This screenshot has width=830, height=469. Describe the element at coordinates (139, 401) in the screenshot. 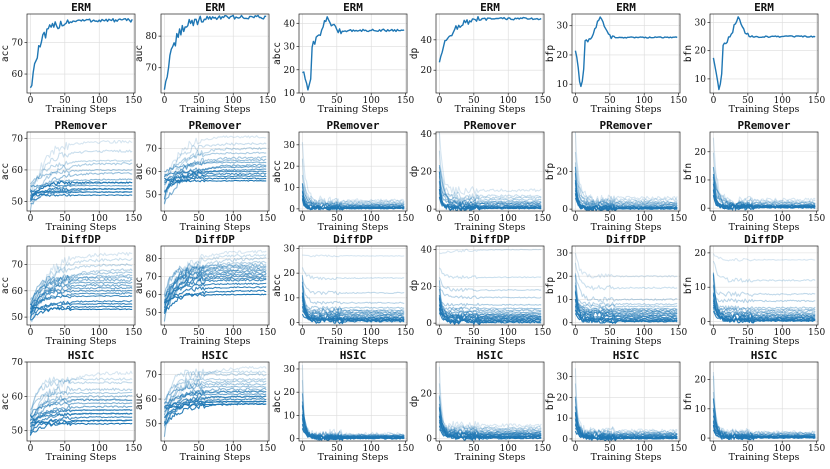

I see `y-axis-label: auc` at that location.